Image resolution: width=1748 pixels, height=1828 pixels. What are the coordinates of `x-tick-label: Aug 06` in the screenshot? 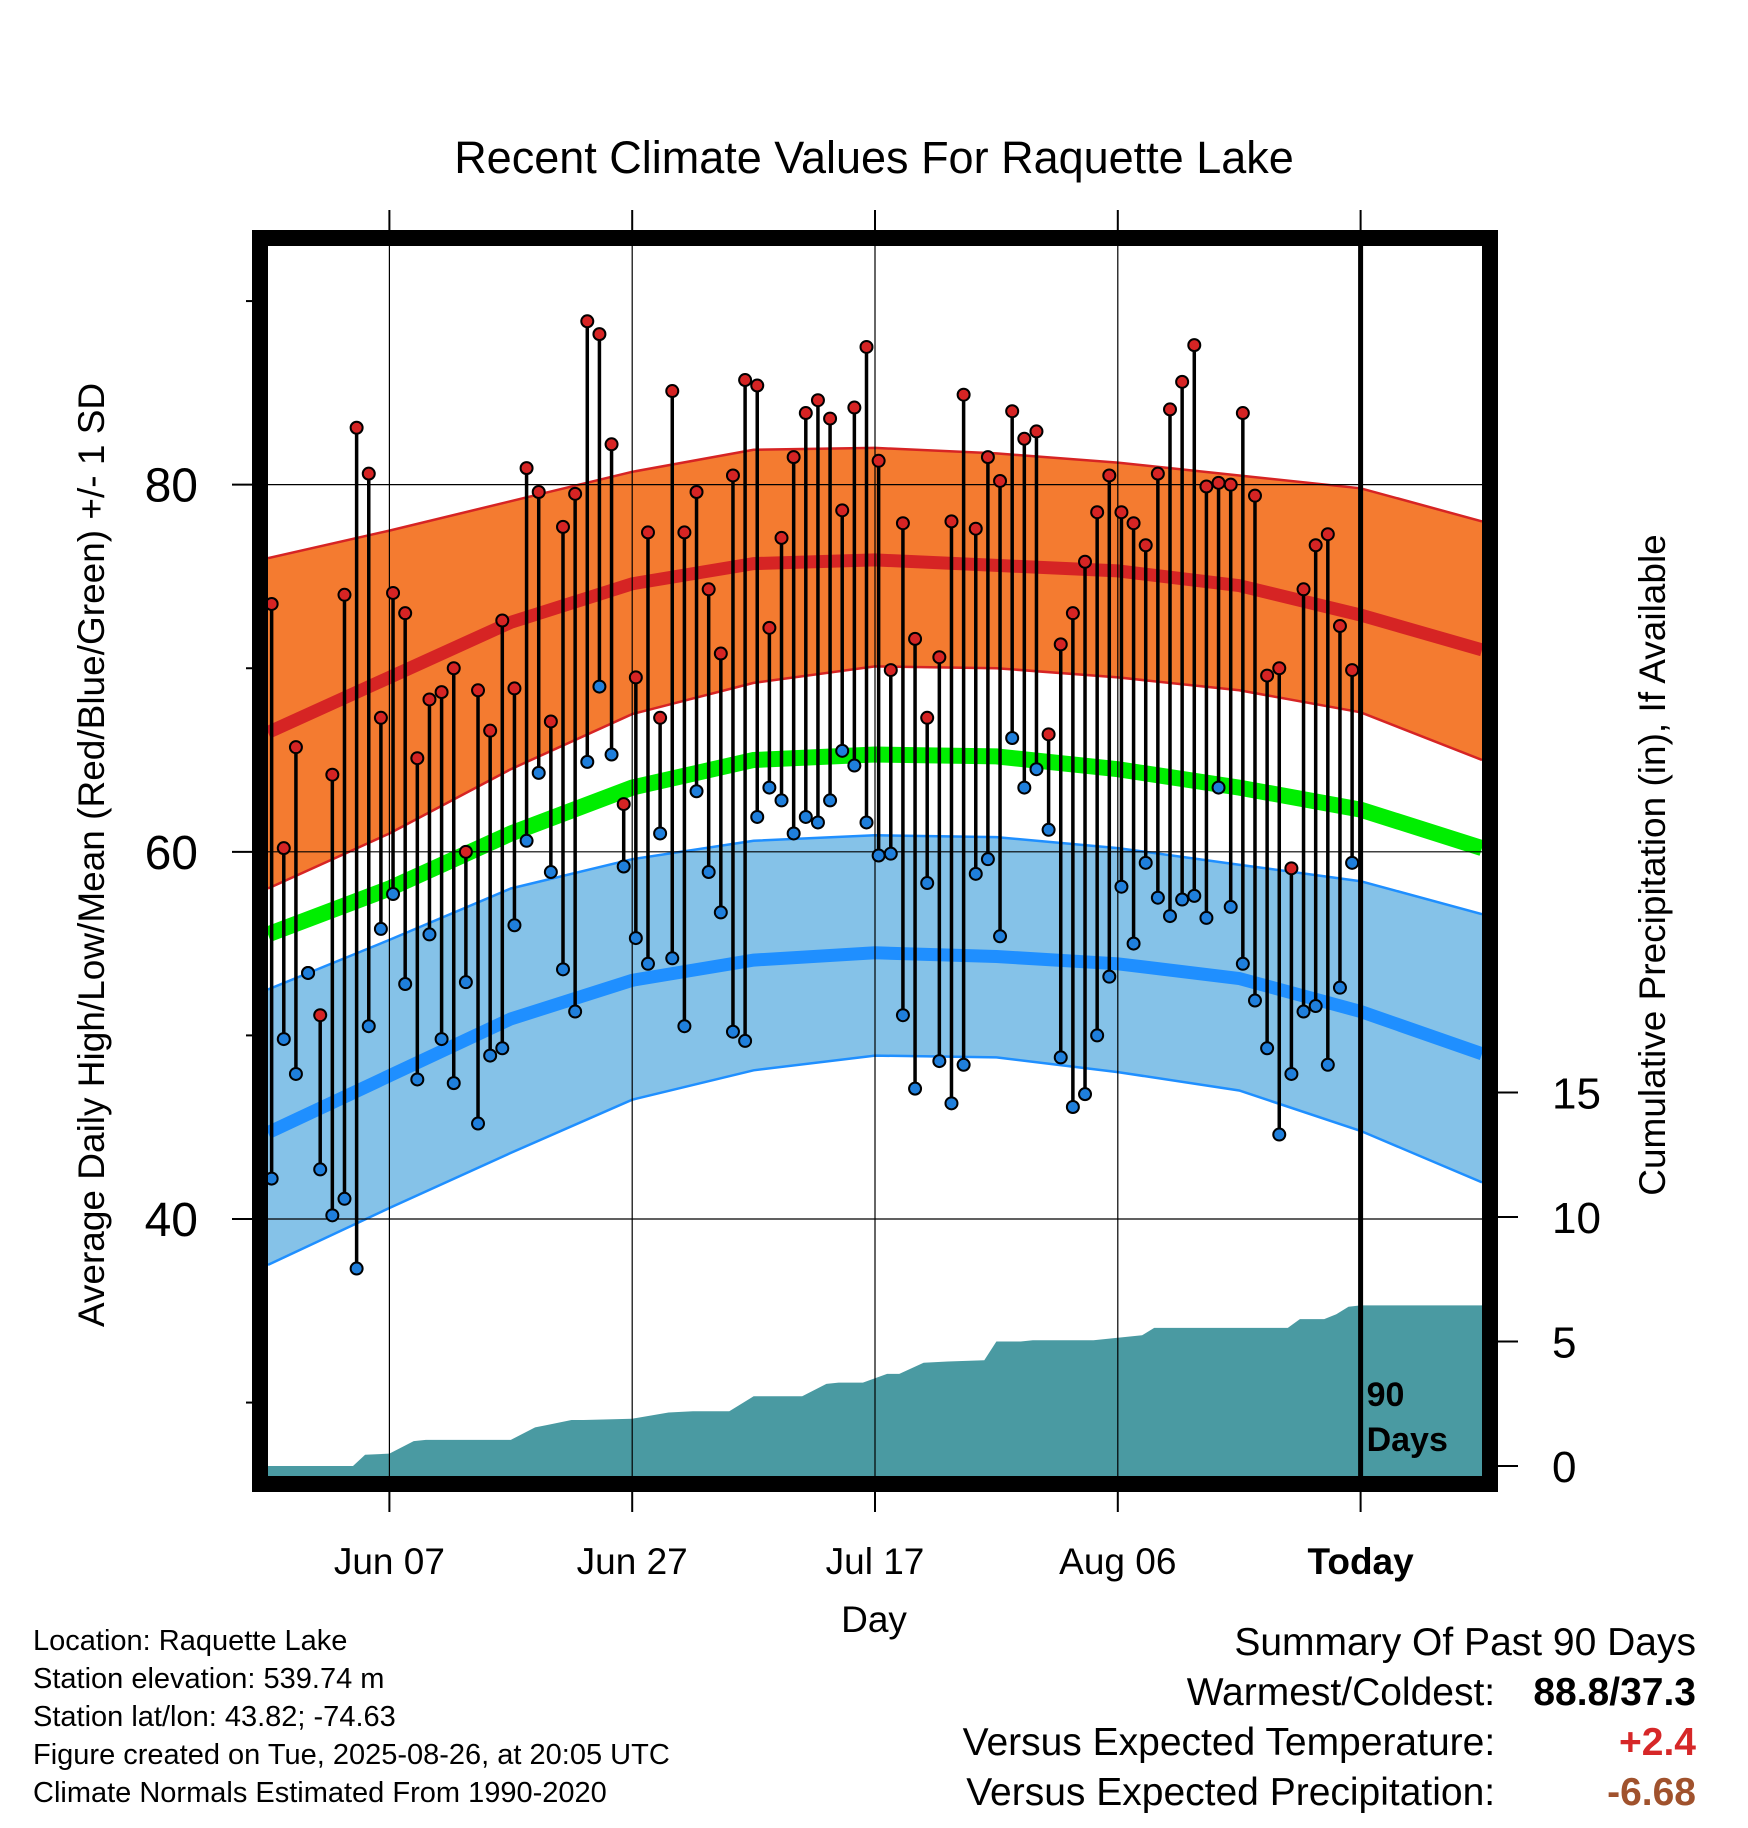 It's located at (1117, 1561).